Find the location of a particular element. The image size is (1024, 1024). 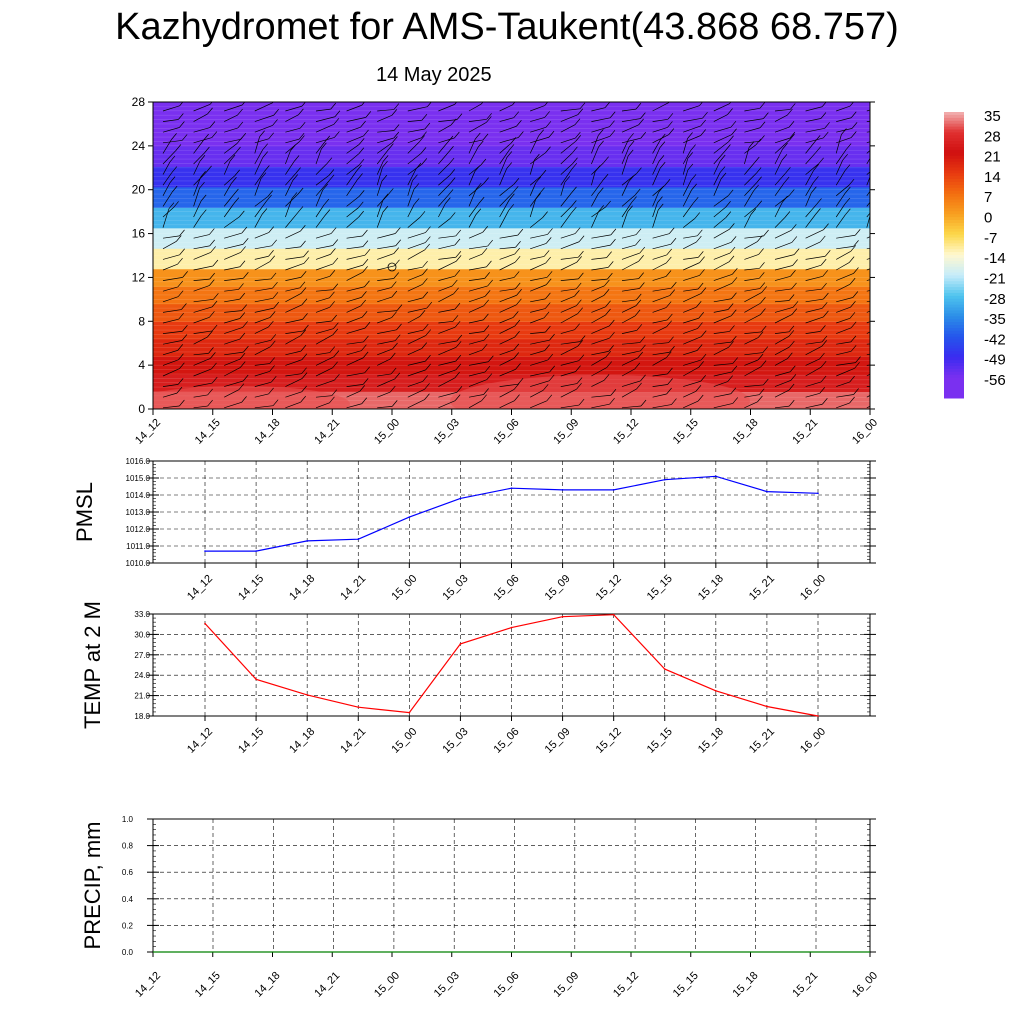

y-tick-label: 24 is located at coordinates (139, 146).